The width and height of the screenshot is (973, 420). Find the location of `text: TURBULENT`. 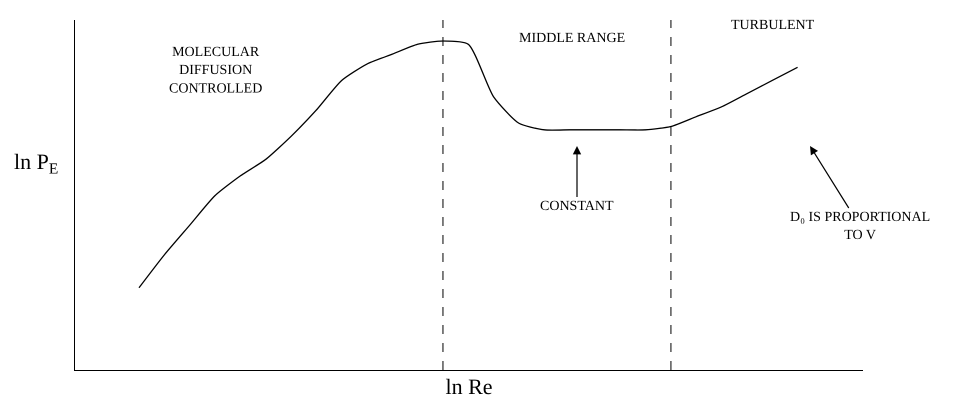

text: TURBULENT is located at coordinates (773, 25).